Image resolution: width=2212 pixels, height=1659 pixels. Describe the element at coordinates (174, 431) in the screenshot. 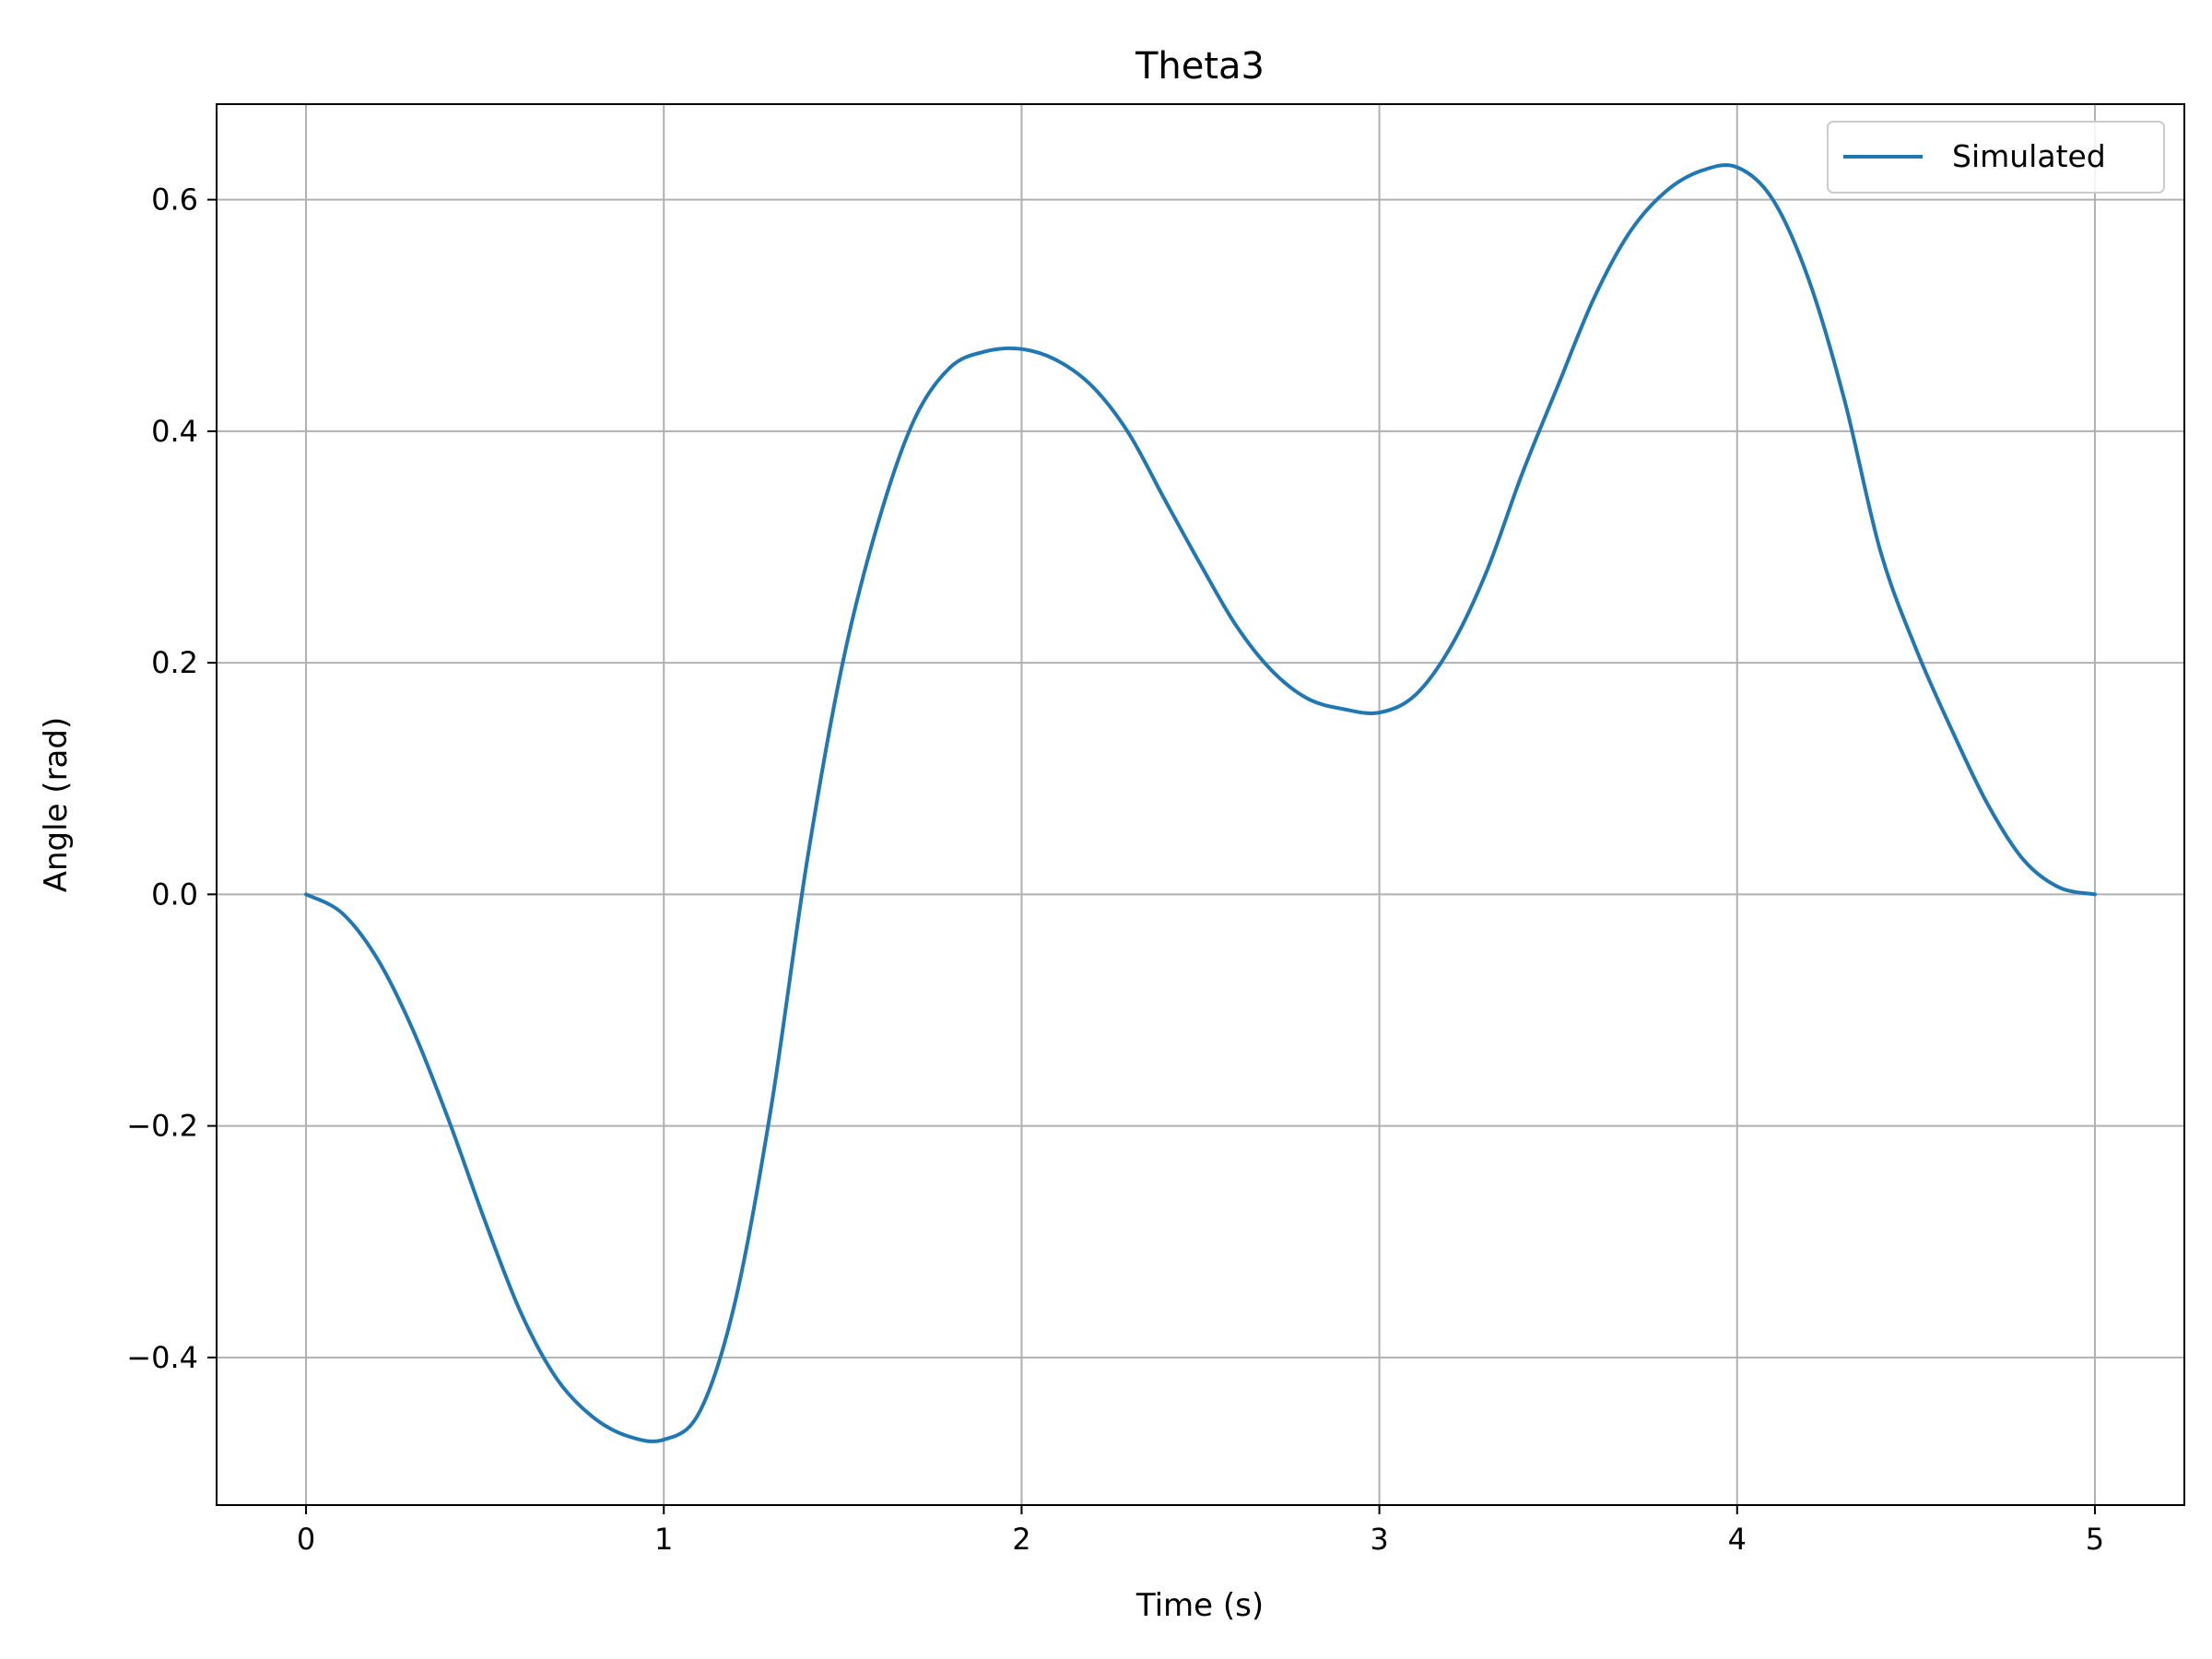

I see `y-tick-label: 0.4` at that location.